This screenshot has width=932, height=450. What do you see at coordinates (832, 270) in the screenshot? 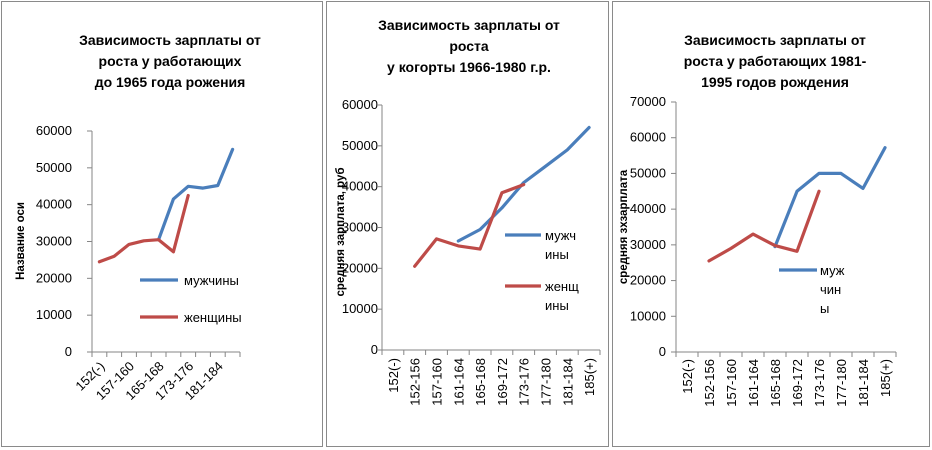
I see `legend-label: муж` at bounding box center [832, 270].